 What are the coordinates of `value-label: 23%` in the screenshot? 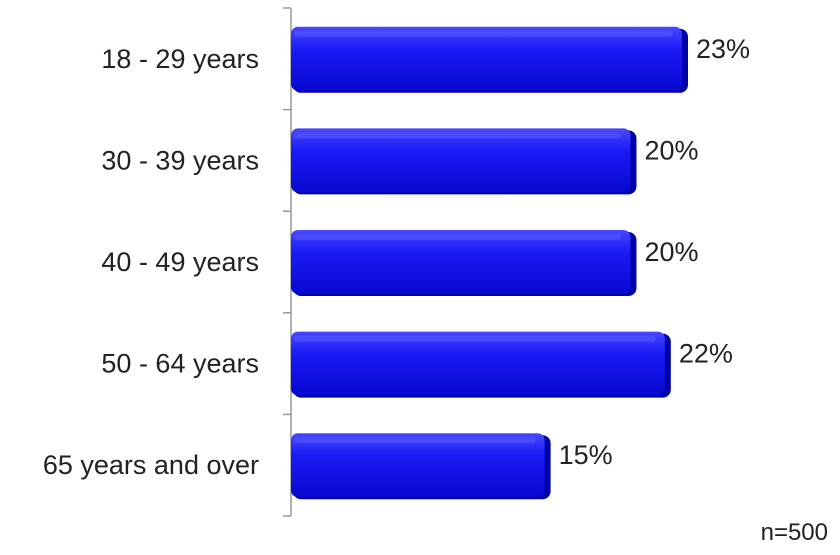 It's located at (723, 49).